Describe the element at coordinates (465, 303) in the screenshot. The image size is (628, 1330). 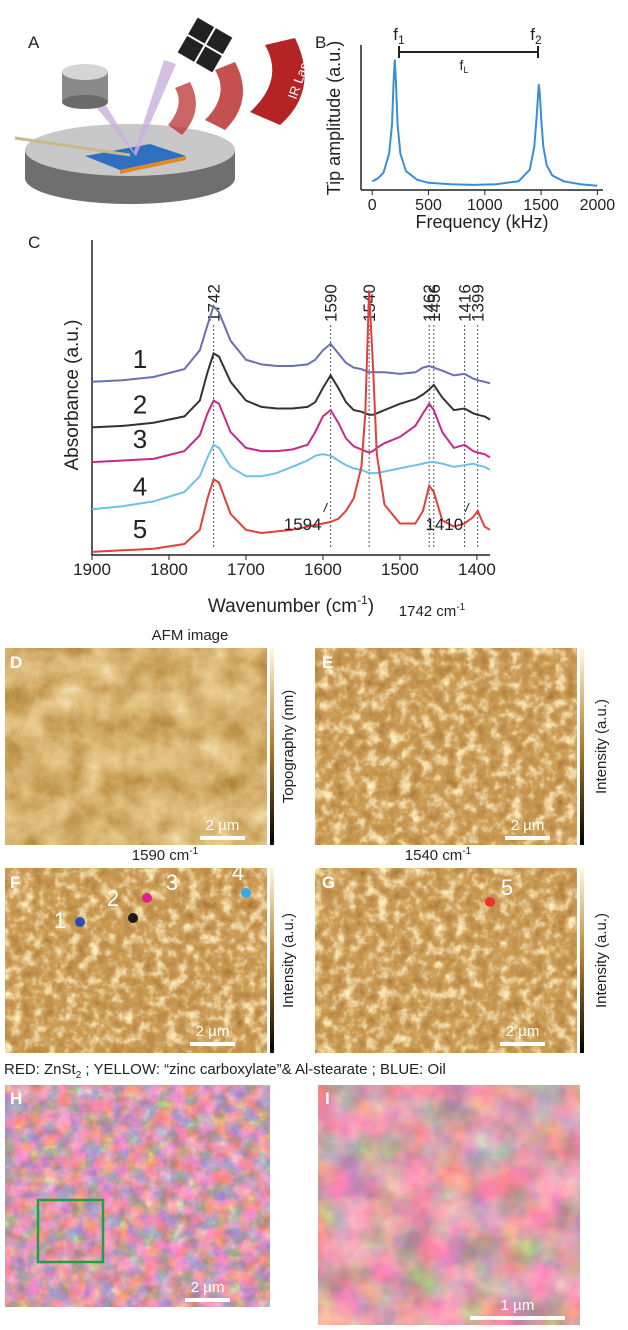
I see `peak-label: 1416` at that location.